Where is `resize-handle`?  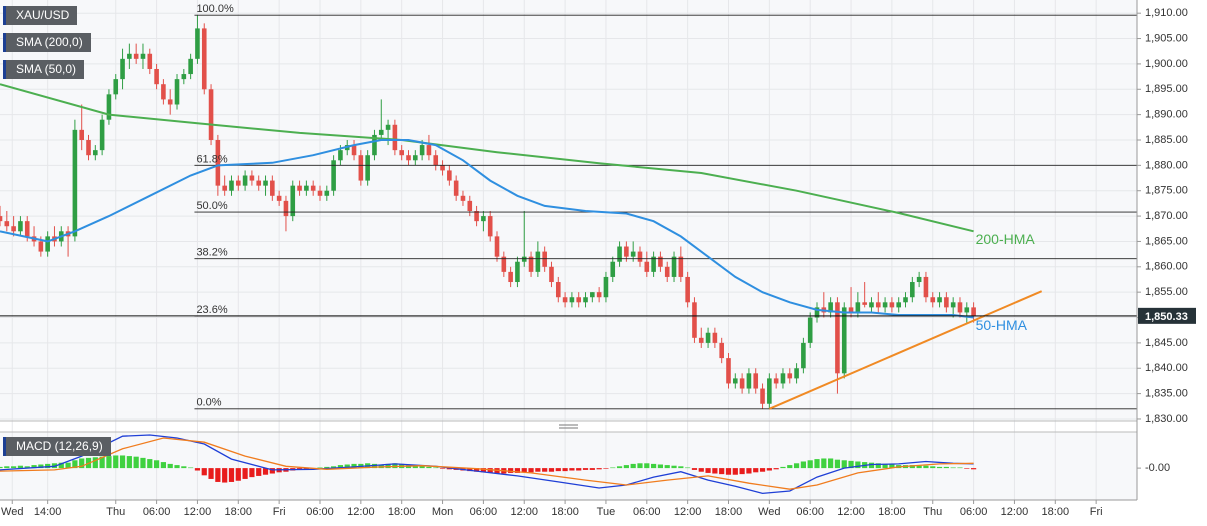
resize-handle is located at coordinates (568, 426).